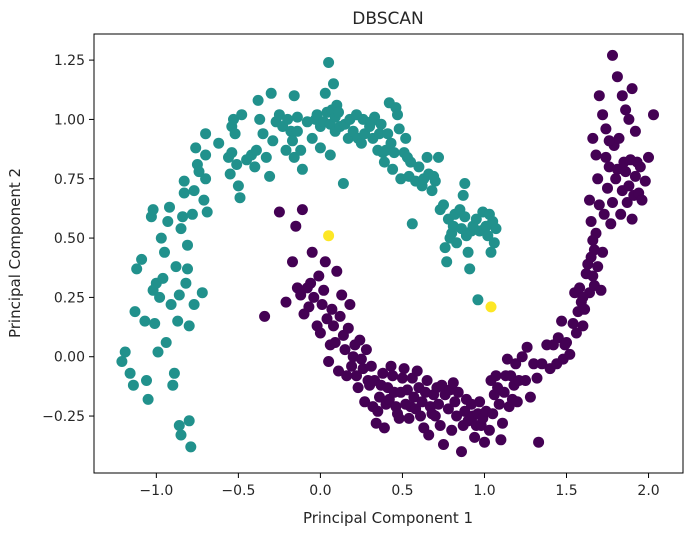  I want to click on x-tick-label: 0.5, so click(402, 491).